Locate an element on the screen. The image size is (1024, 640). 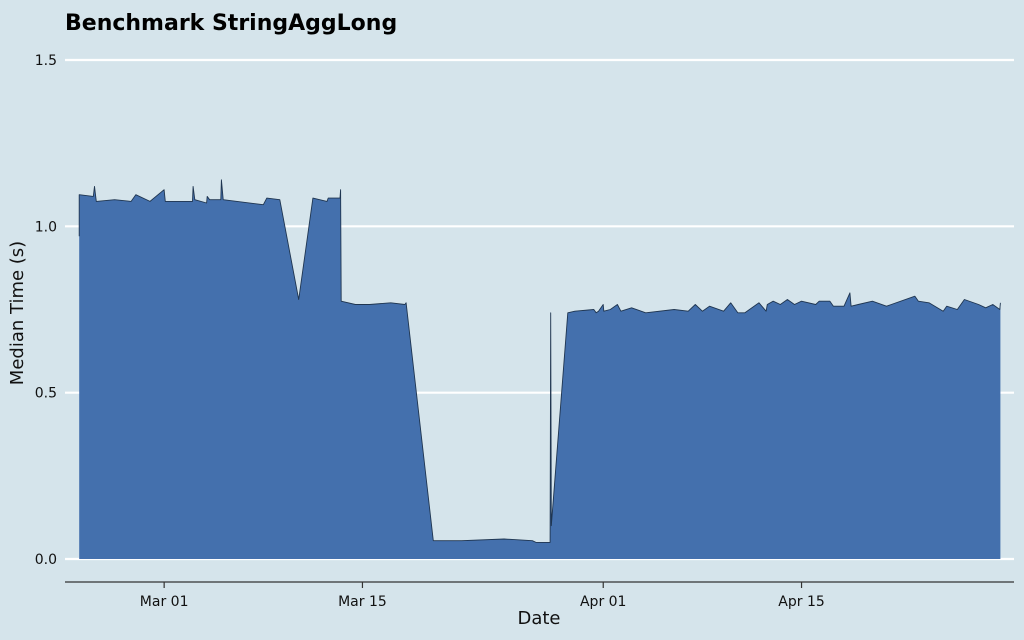
x-tick-label: Apr 01 is located at coordinates (603, 602).